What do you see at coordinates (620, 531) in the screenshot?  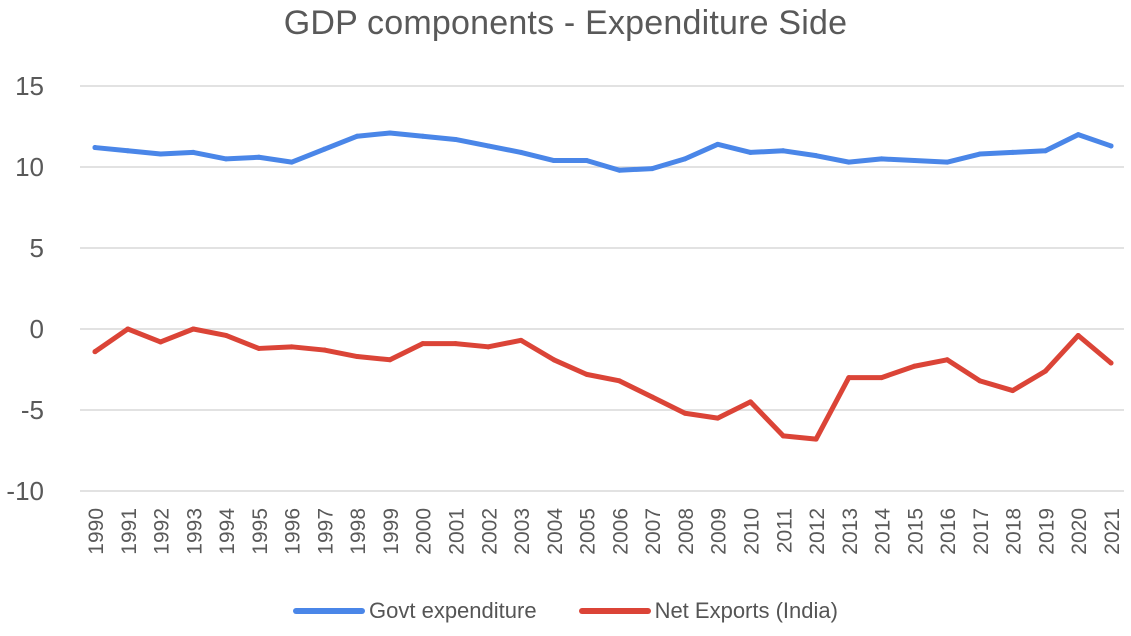 I see `x-tick-label: 2006` at bounding box center [620, 531].